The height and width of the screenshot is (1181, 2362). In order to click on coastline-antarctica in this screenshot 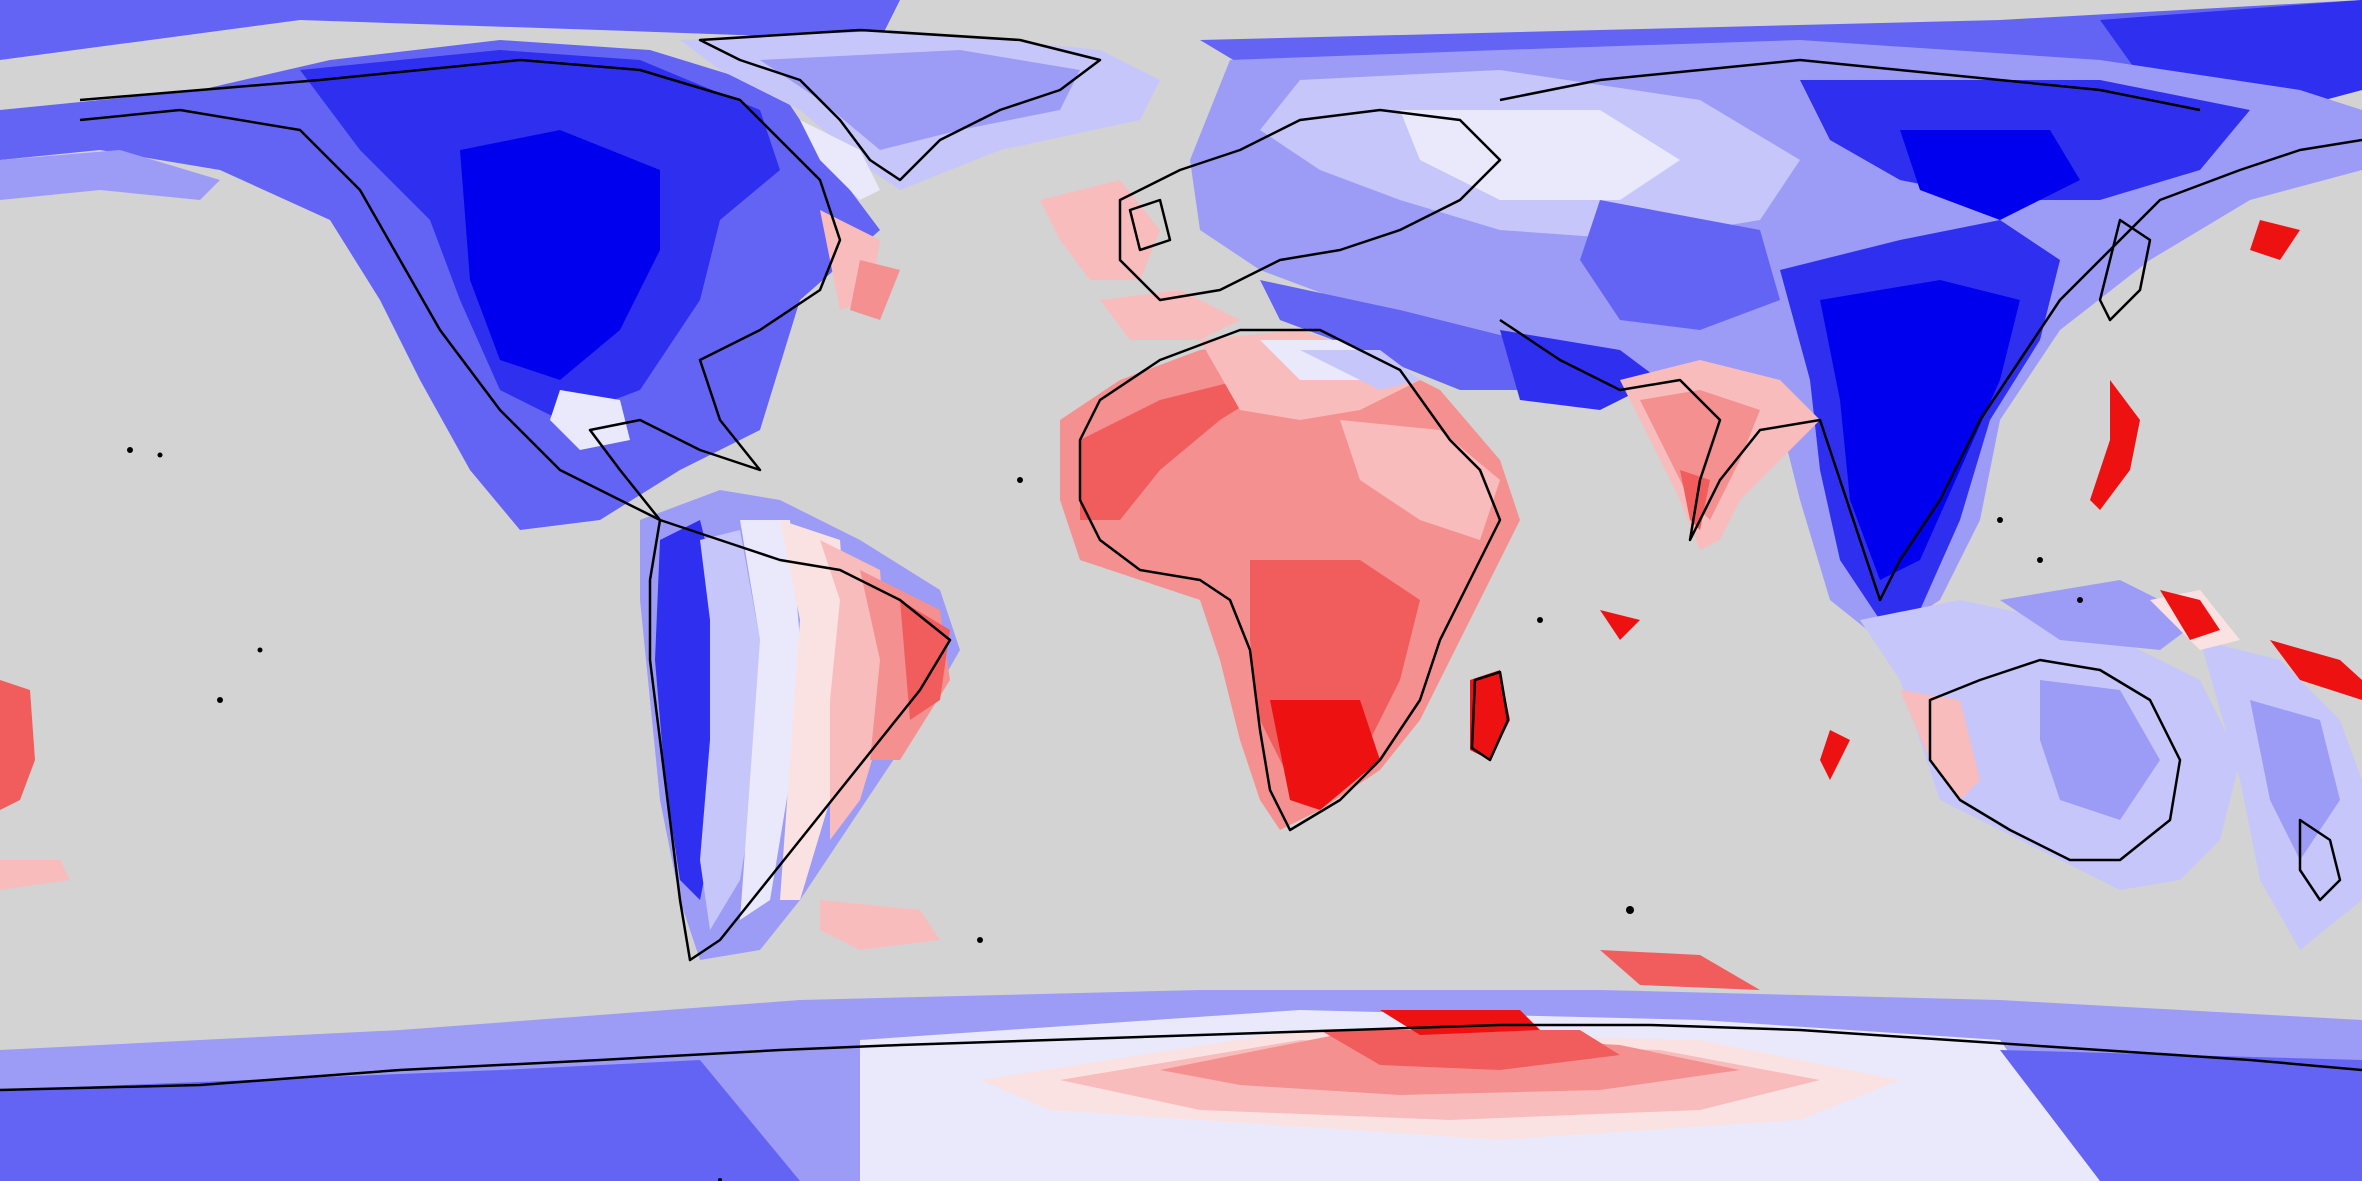, I will do `click(1181, 1057)`.